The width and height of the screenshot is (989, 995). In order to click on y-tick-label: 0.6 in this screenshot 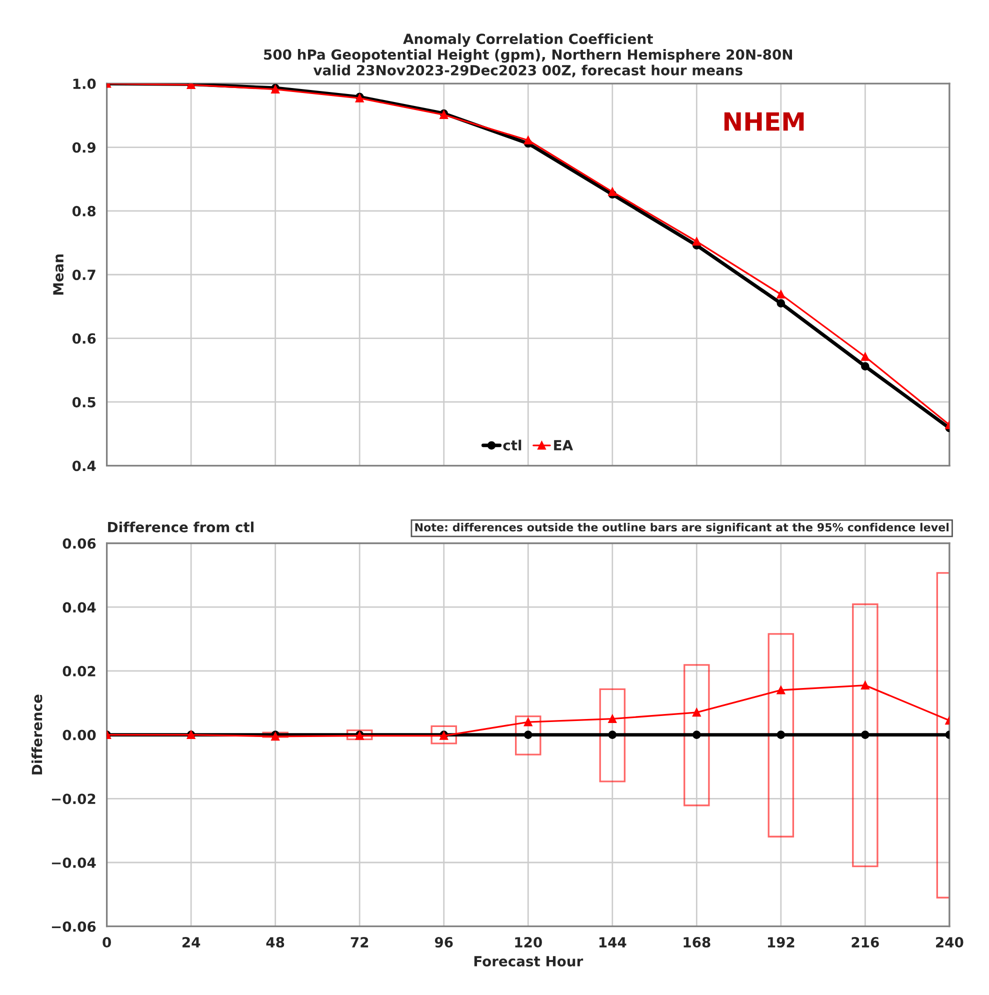, I will do `click(84, 338)`.